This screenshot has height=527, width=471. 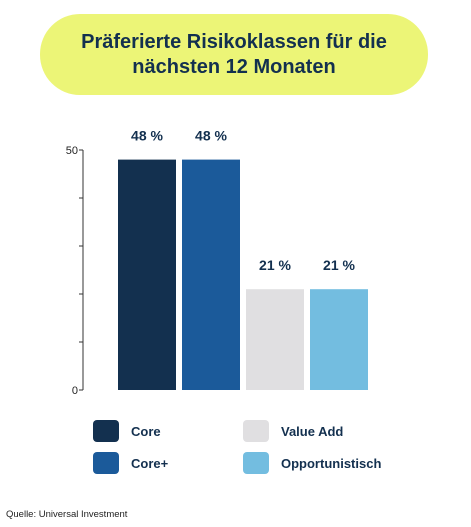 I want to click on legend-item-opportunistisch: Opportunistisch, so click(x=312, y=463).